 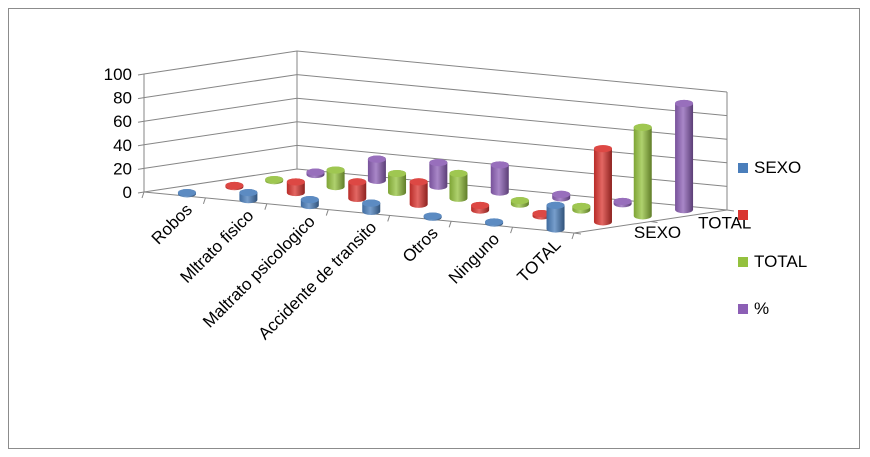 I want to click on y-tick-label: 40, so click(x=122, y=145).